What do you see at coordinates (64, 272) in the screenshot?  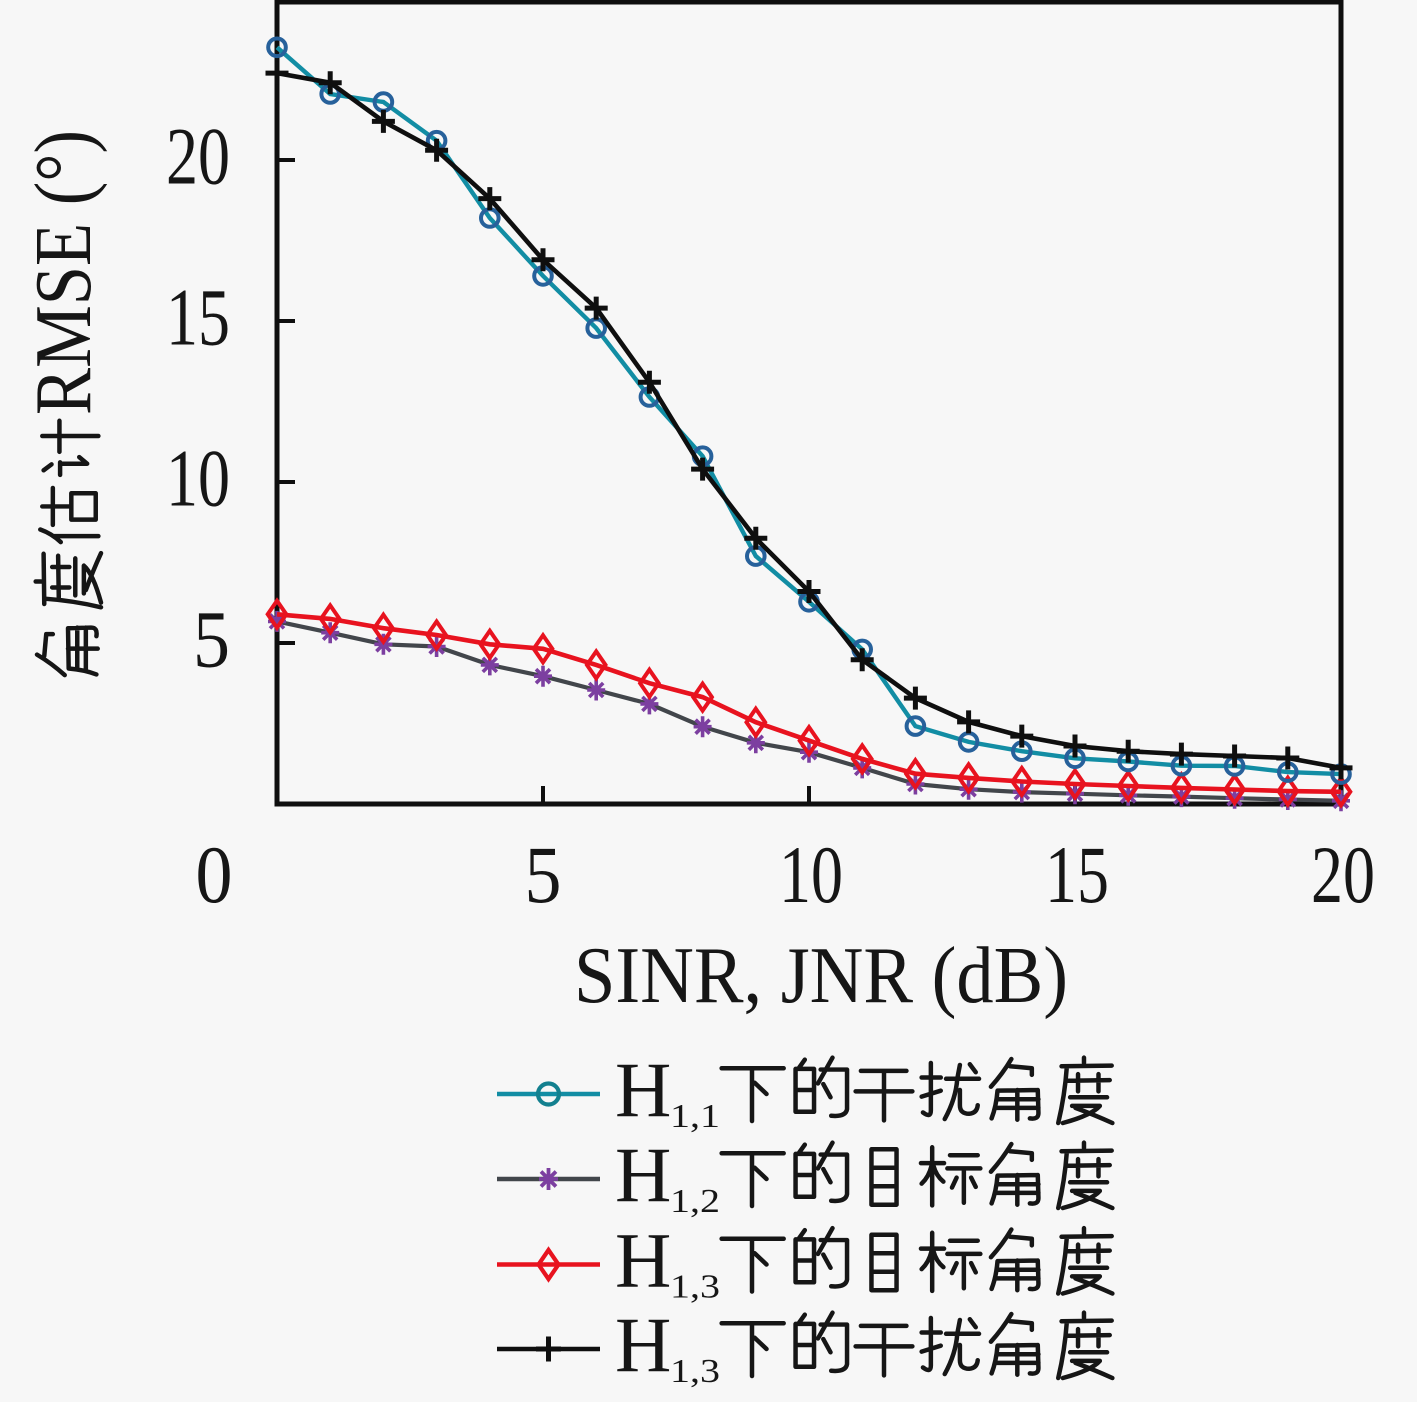 I see `svg-text: RMSE (°)` at bounding box center [64, 272].